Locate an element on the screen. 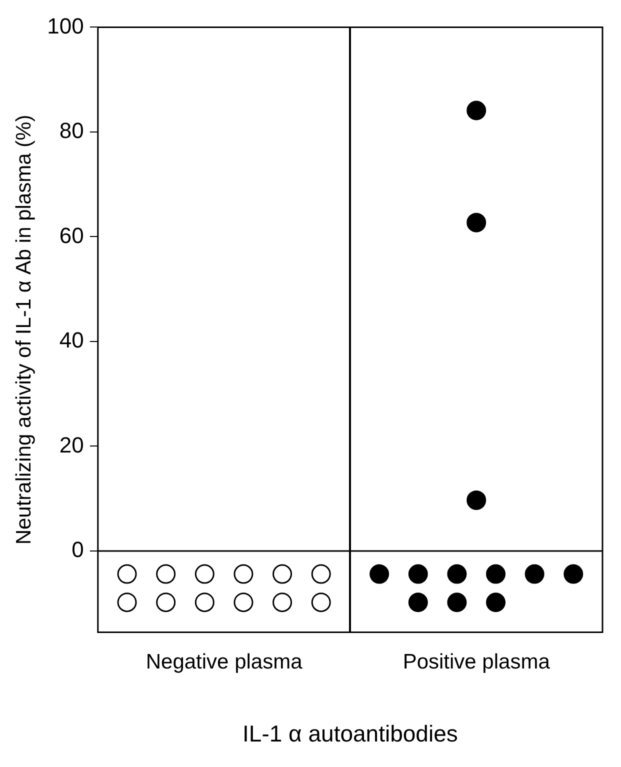 Image resolution: width=621 pixels, height=767 pixels. y-tick-label: 40 is located at coordinates (71, 340).